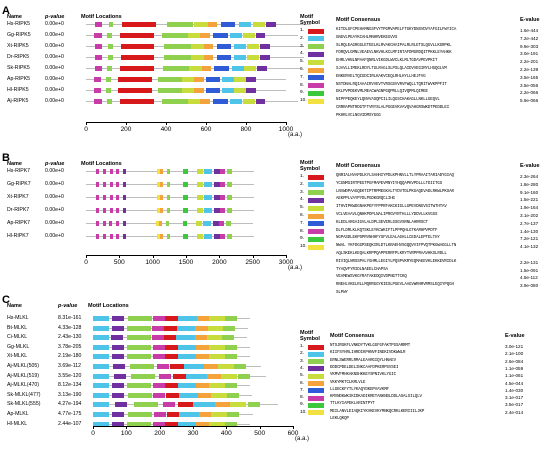 This screenshot has width=550, height=468. Describe the element at coordinates (70, 337) in the screenshot. I see `sequence-pvalue: 2.43e-130` at that location.